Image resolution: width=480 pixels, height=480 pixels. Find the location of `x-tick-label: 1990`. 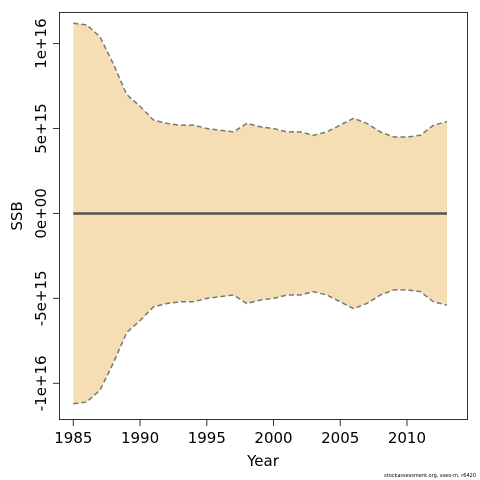

x-tick-label: 1990 is located at coordinates (140, 438).